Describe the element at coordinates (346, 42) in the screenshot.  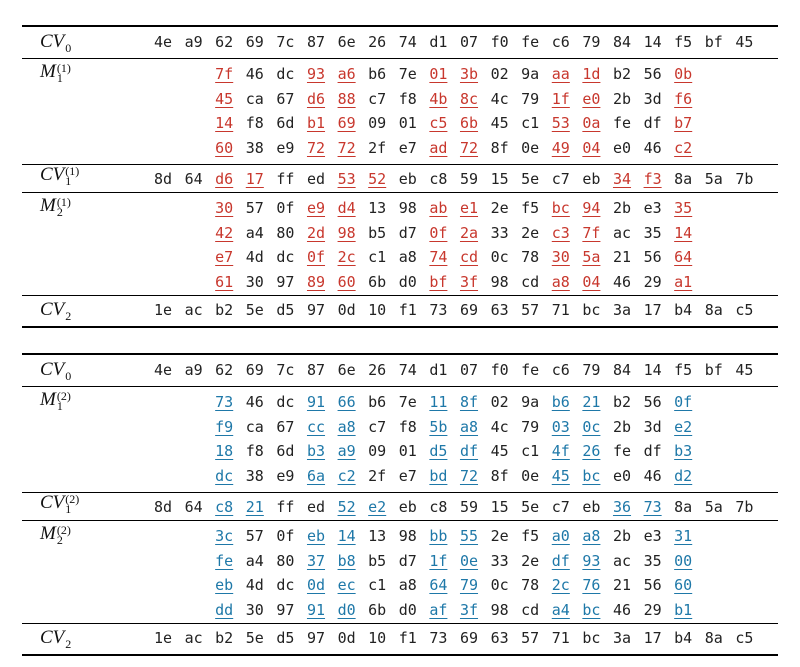
I see `hex-byte: 6e` at that location.